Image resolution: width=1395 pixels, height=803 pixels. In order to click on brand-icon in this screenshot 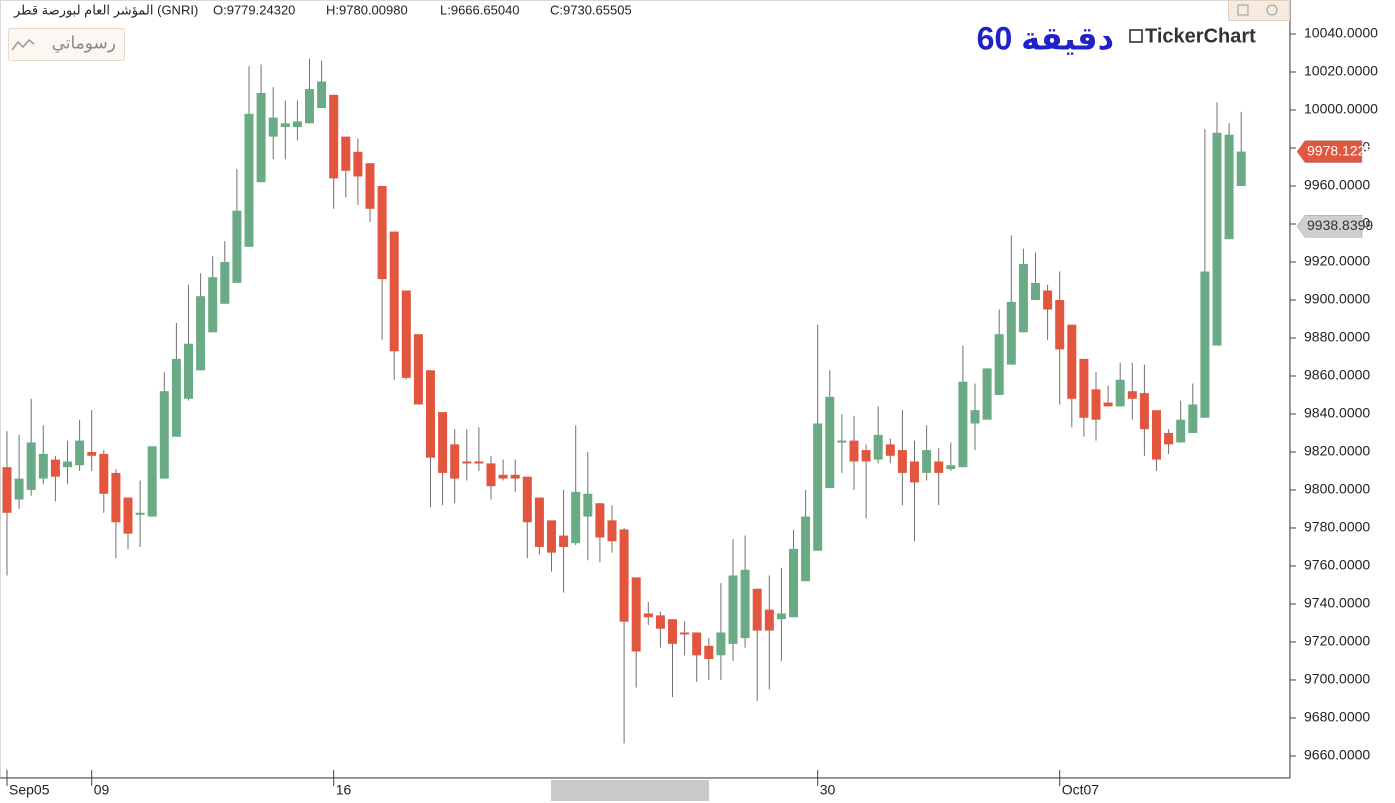, I will do `click(1136, 36)`.